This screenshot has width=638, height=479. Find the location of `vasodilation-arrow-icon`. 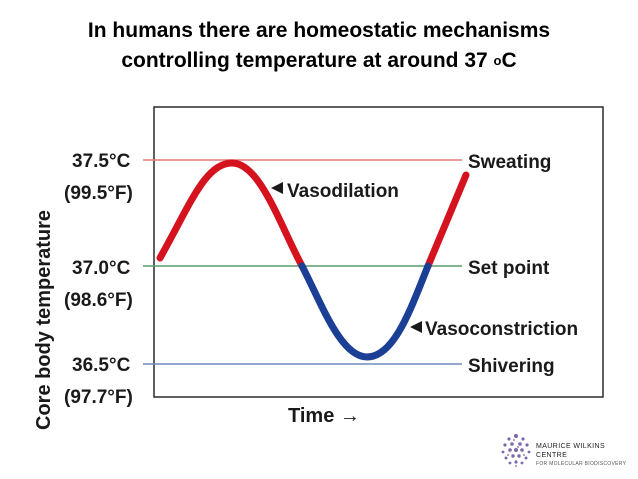

vasodilation-arrow-icon is located at coordinates (277, 188).